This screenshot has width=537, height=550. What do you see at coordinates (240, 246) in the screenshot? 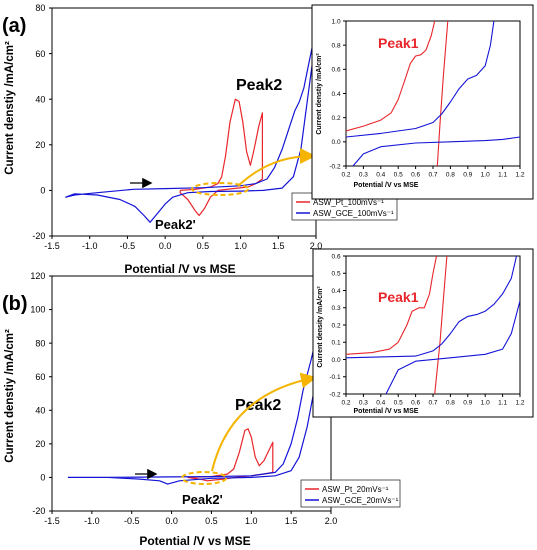
I see `panel-a-xtick-label-5: 1.0` at bounding box center [240, 246].